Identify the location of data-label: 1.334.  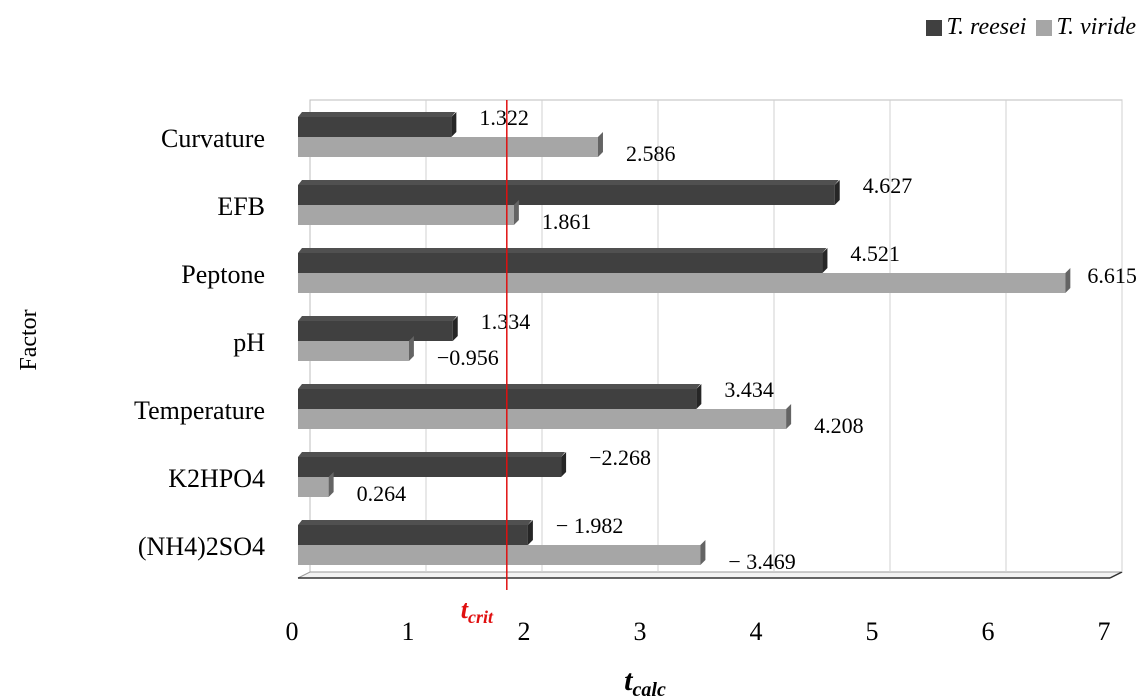
(506, 321).